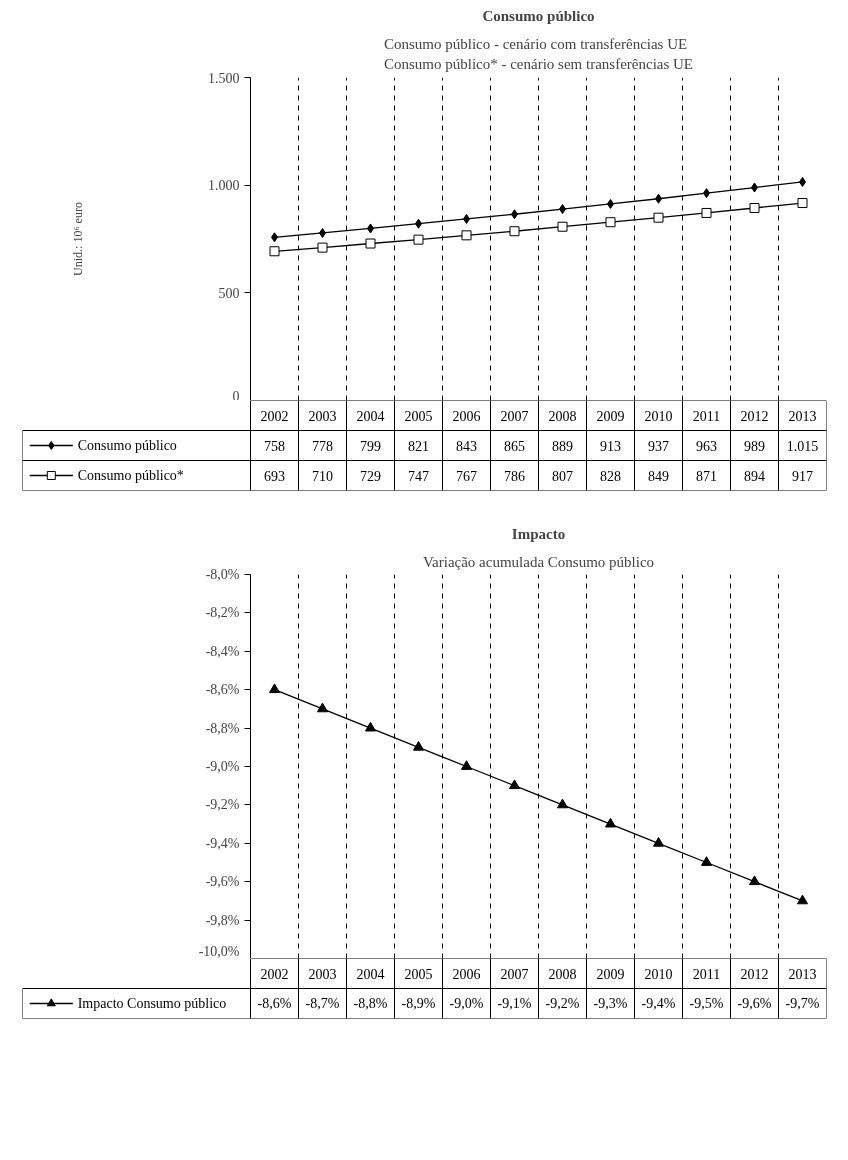 Image resolution: width=848 pixels, height=1160 pixels. Describe the element at coordinates (224, 78) in the screenshot. I see `y-tick-label: 1.500` at that location.